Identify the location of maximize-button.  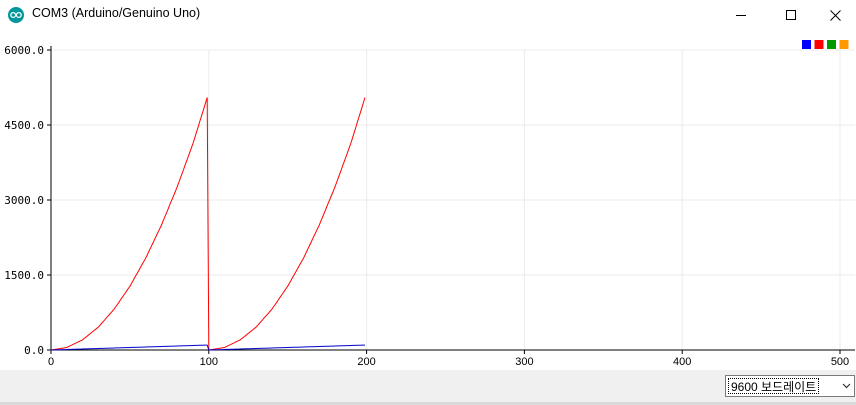
(791, 15).